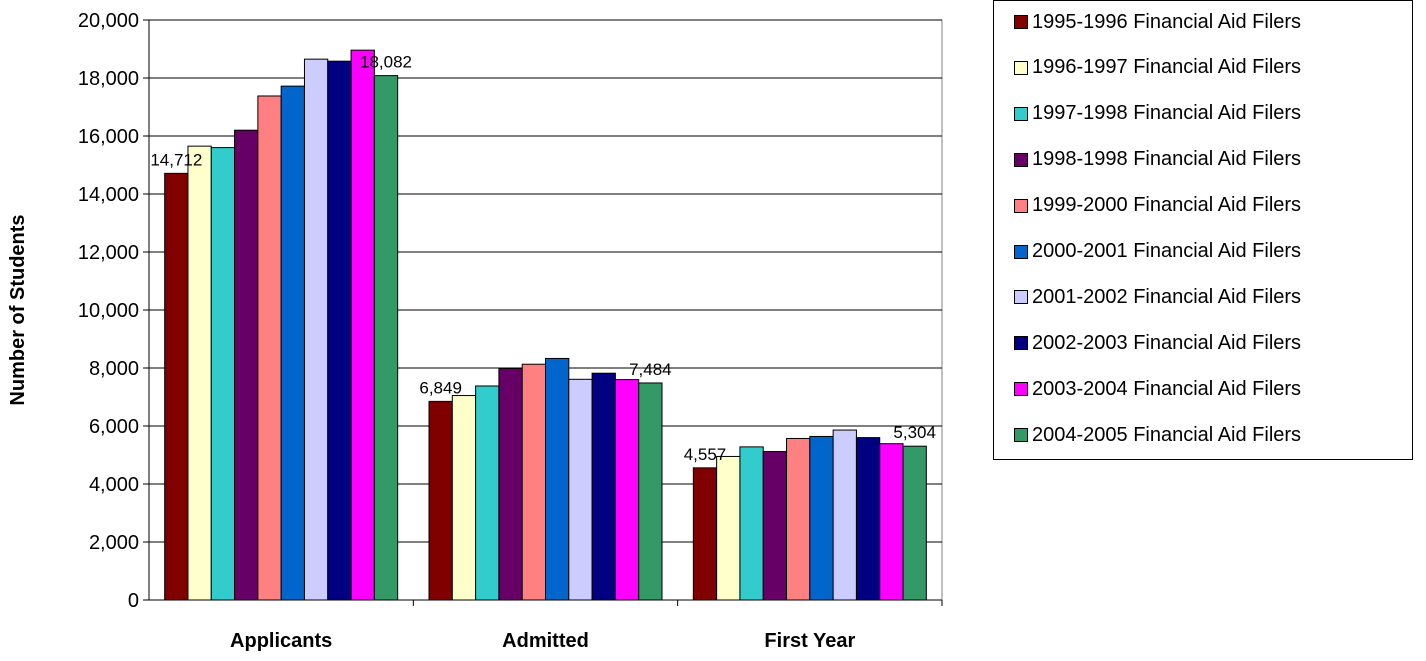  I want to click on legend-item: 1997-1998 Financial Aid Filers, so click(1157, 114).